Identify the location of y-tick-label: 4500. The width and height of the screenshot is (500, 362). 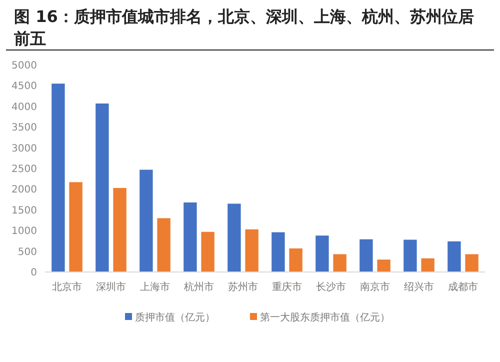
(24, 86).